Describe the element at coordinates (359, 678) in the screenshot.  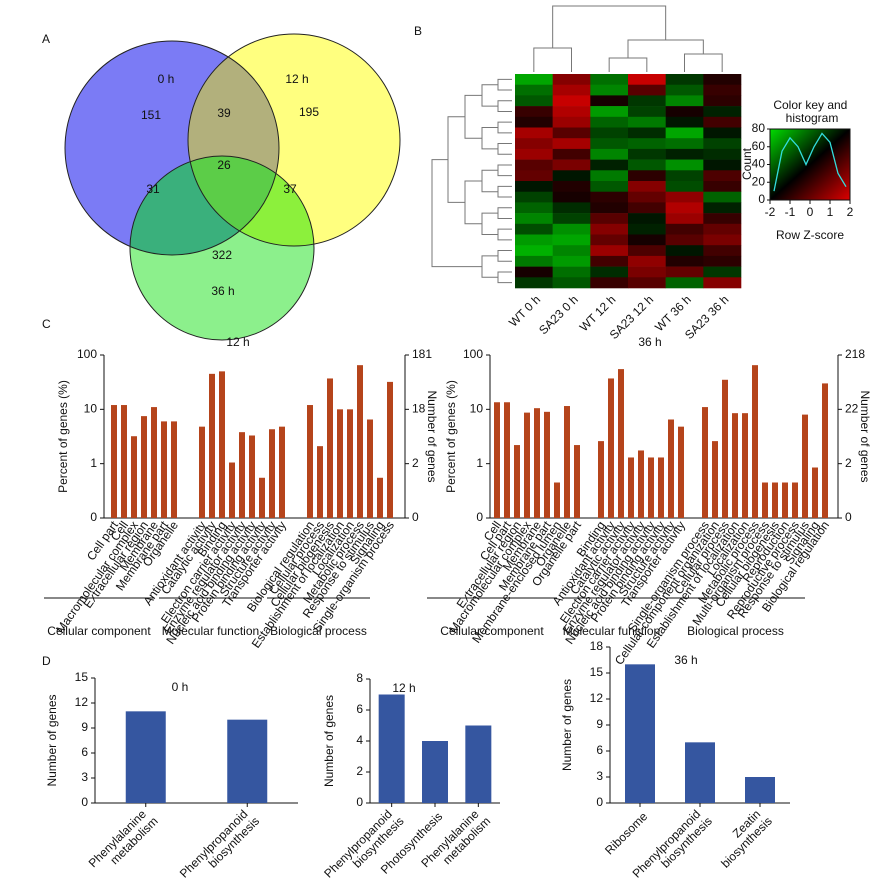
I see `y-tick-label: 8` at that location.